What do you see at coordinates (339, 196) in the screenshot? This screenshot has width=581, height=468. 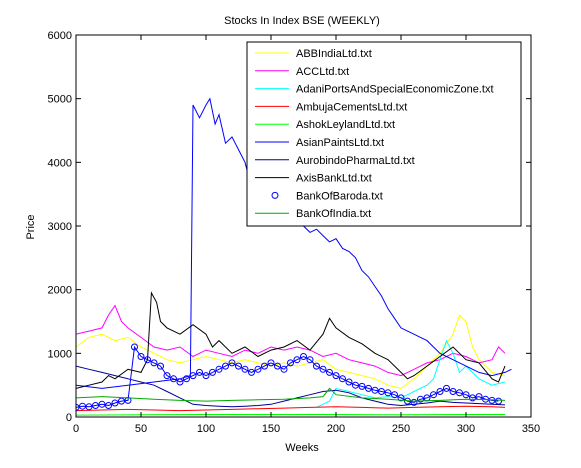 I see `legend-label-8: BankOfBaroda.txt` at bounding box center [339, 196].